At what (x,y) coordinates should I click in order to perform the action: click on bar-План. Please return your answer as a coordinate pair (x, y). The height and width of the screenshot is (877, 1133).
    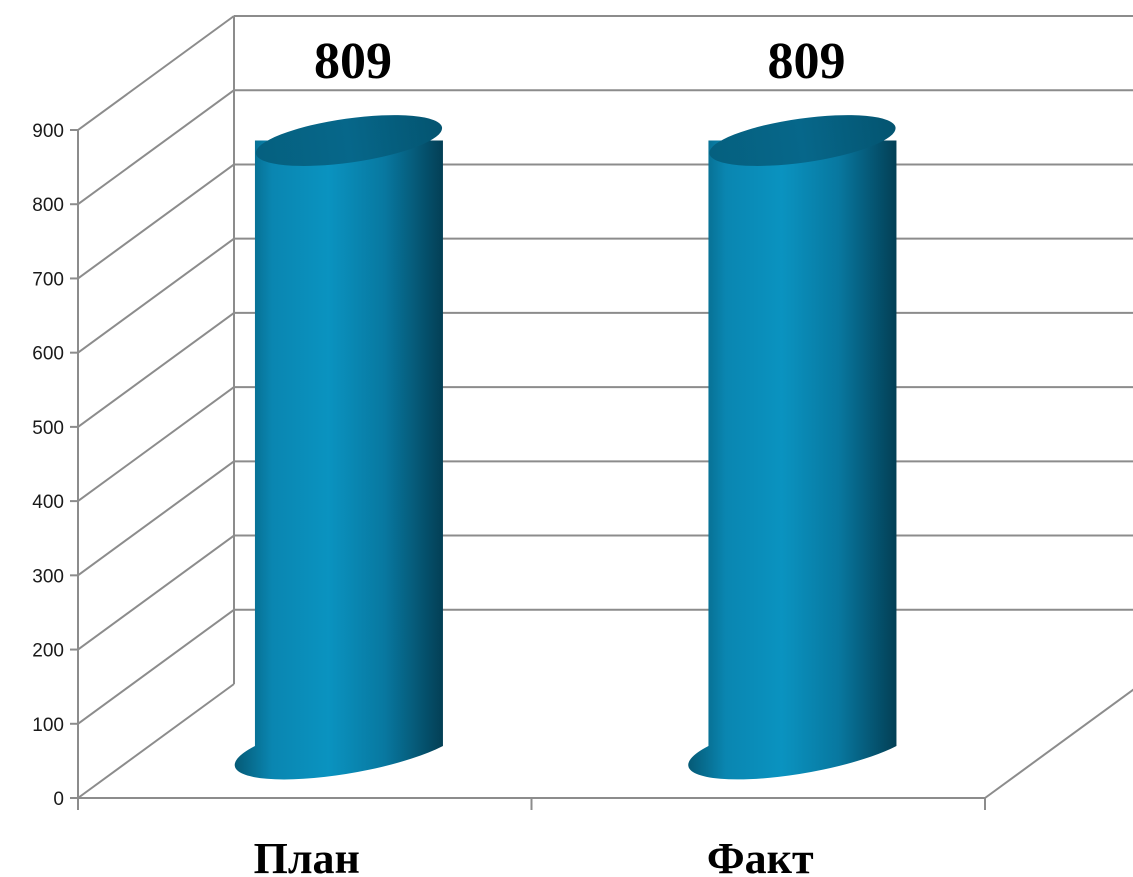
    Looking at the image, I should click on (338, 447).